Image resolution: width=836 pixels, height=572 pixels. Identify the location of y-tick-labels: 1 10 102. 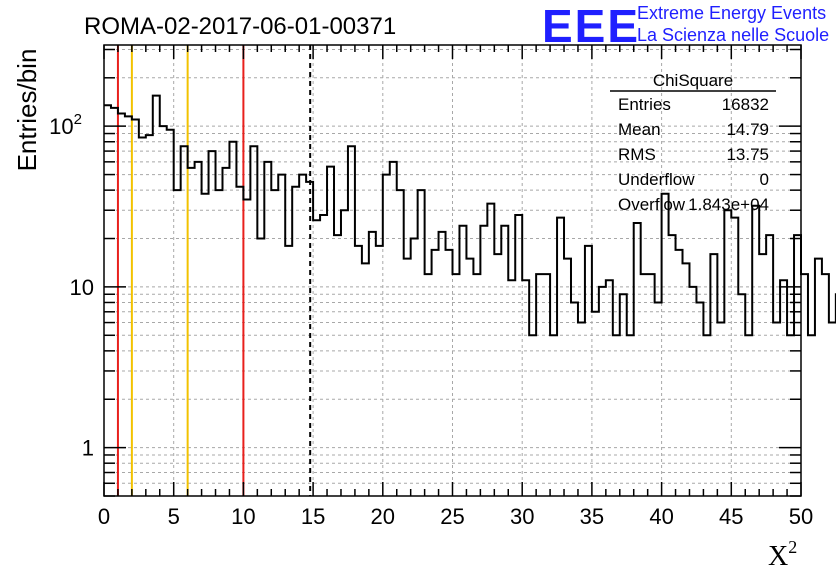
(71, 285).